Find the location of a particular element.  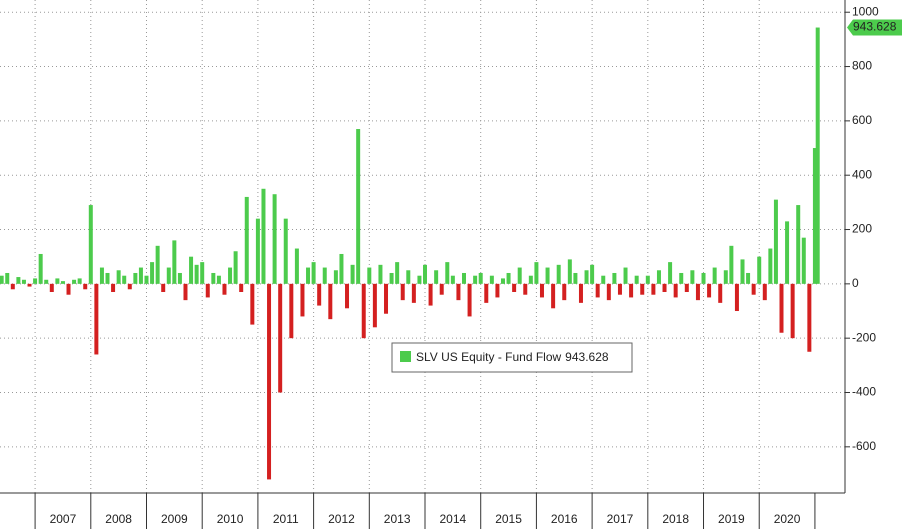

last-value-tag is located at coordinates (874, 27).